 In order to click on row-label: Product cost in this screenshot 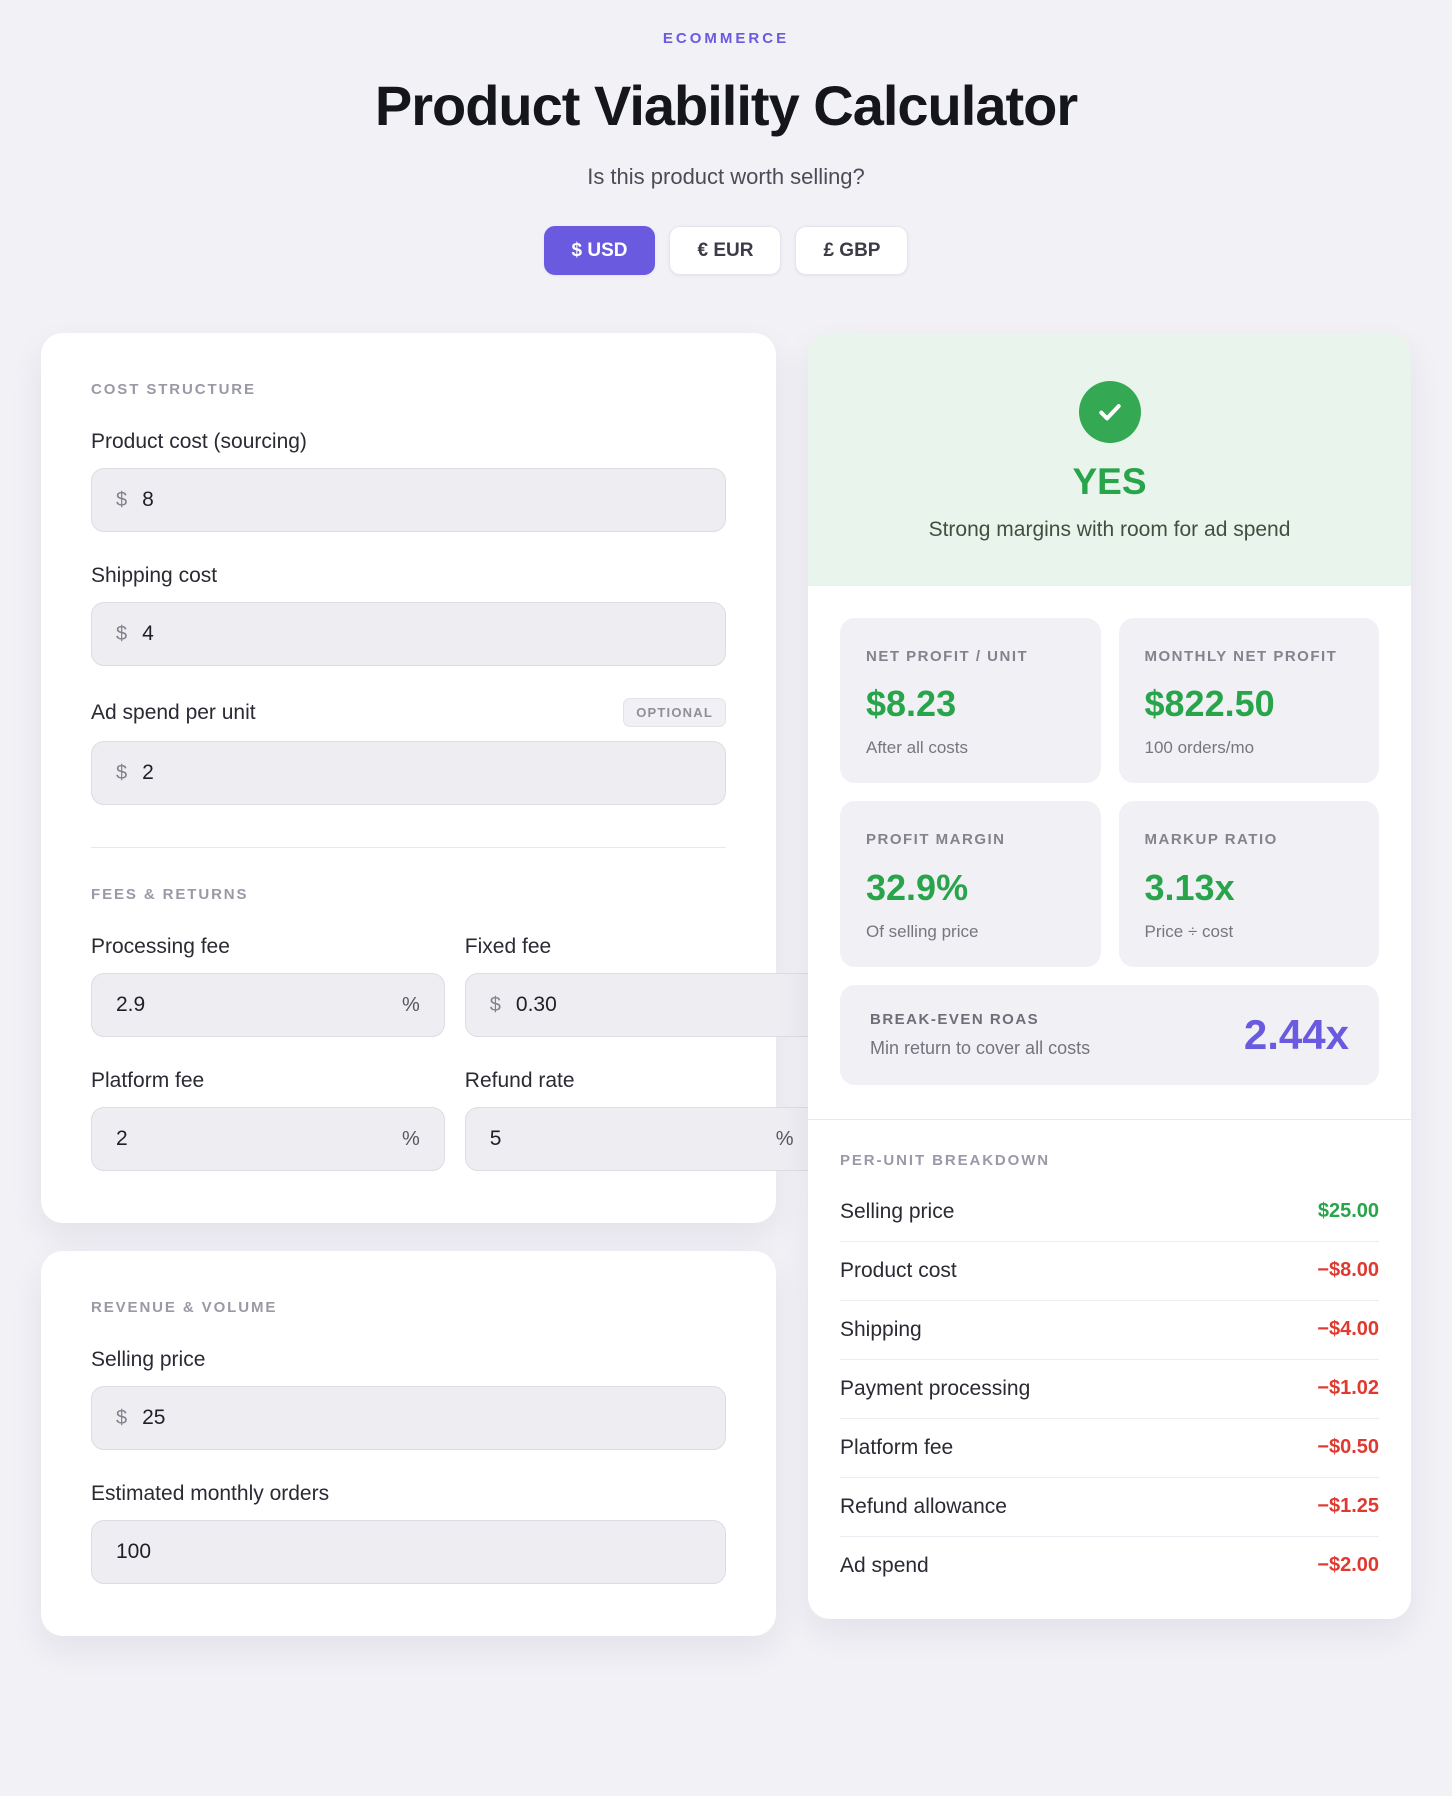, I will do `click(898, 1270)`.